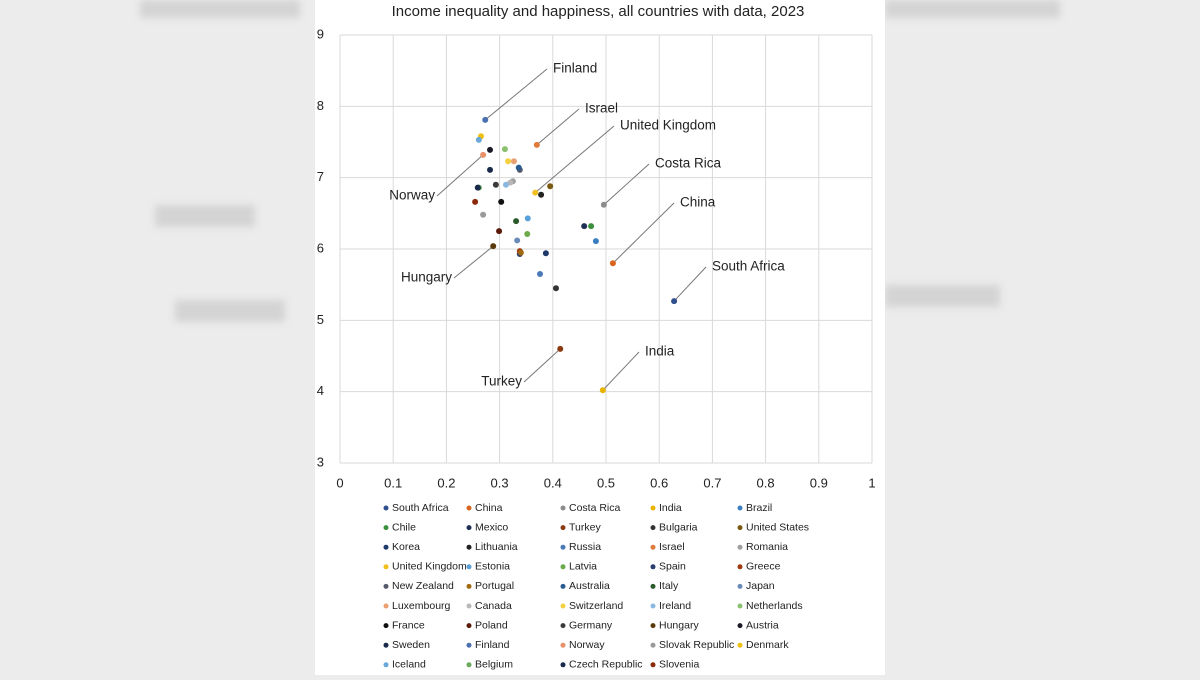 Image resolution: width=1200 pixels, height=680 pixels. What do you see at coordinates (494, 665) in the screenshot?
I see `legend-label: Belgium` at bounding box center [494, 665].